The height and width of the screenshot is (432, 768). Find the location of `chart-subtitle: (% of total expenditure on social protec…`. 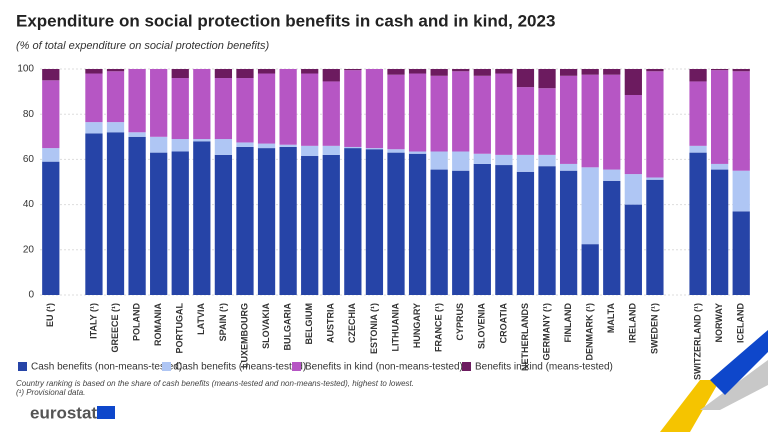

chart-subtitle: (% of total expenditure on social protec… is located at coordinates (142, 46).